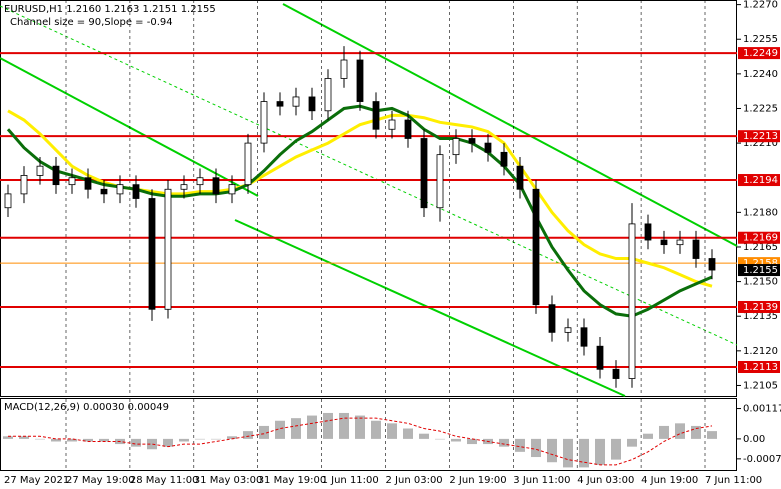 The height and width of the screenshot is (489, 781). I want to click on x-tick-label: 27 May 19:00, so click(100, 480).